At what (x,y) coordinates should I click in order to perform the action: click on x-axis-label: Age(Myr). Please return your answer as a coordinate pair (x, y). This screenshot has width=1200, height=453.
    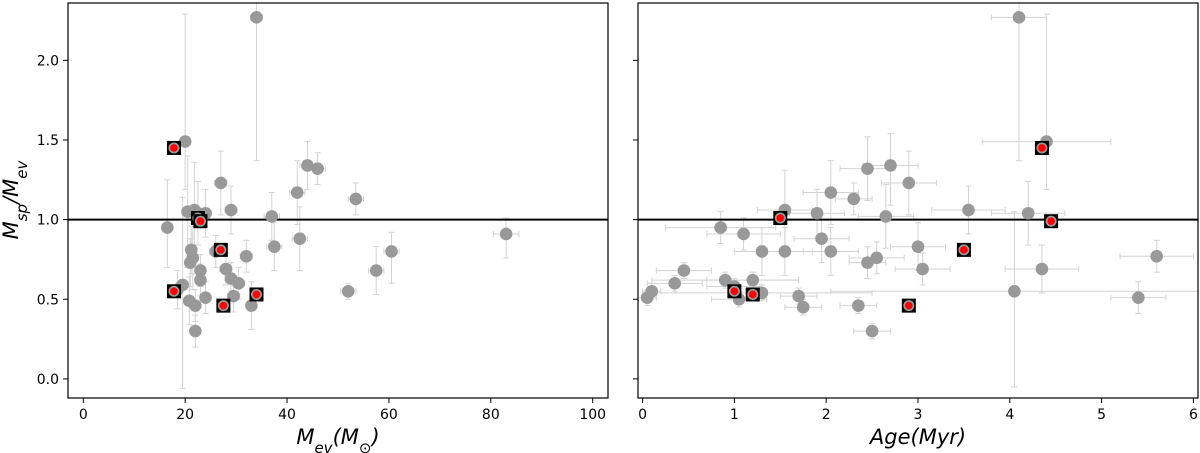
    Looking at the image, I should click on (917, 437).